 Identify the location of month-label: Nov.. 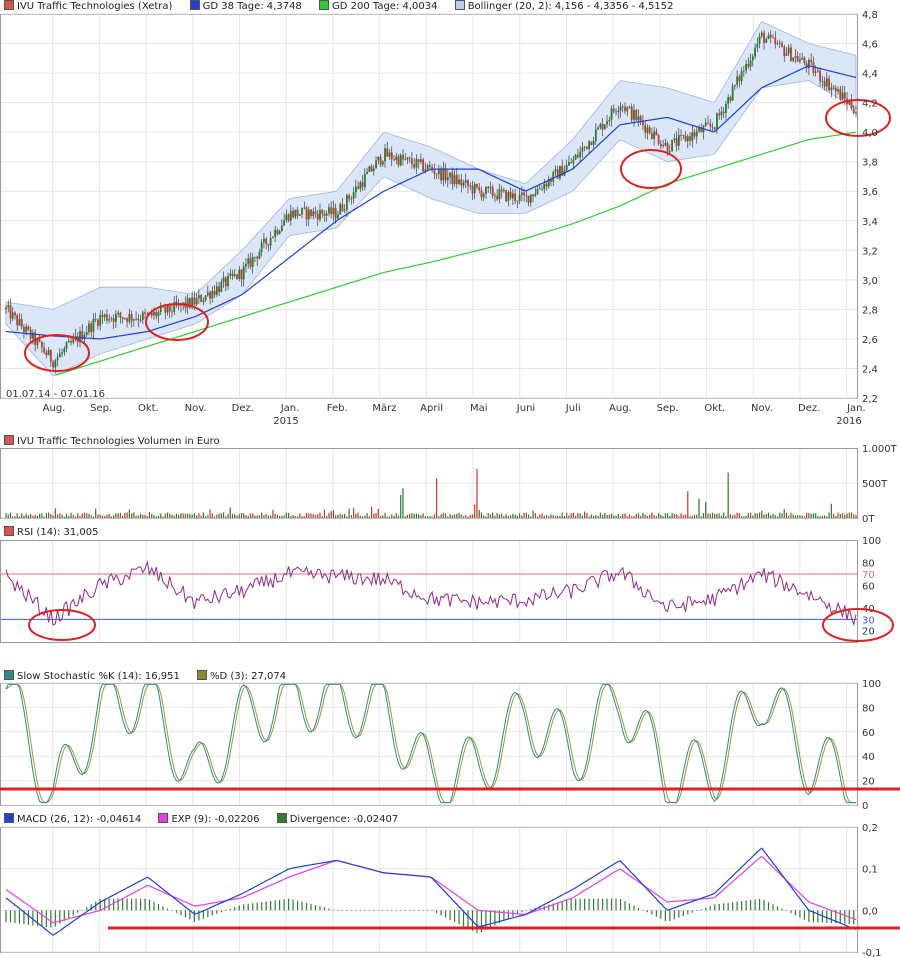
(196, 408).